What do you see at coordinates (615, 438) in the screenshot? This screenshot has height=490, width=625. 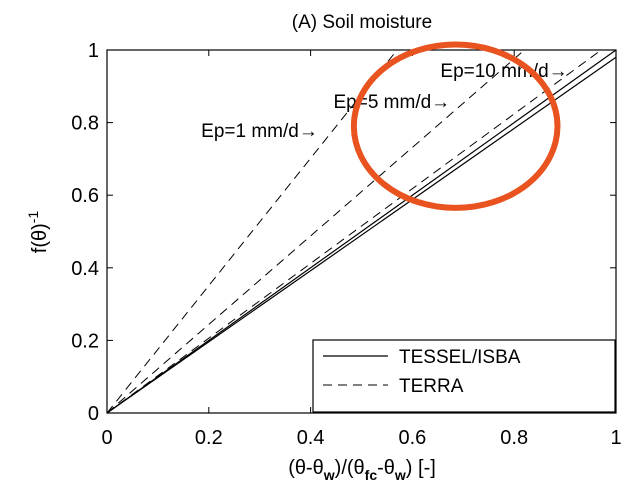 I see `x-tick-label: 1` at bounding box center [615, 438].